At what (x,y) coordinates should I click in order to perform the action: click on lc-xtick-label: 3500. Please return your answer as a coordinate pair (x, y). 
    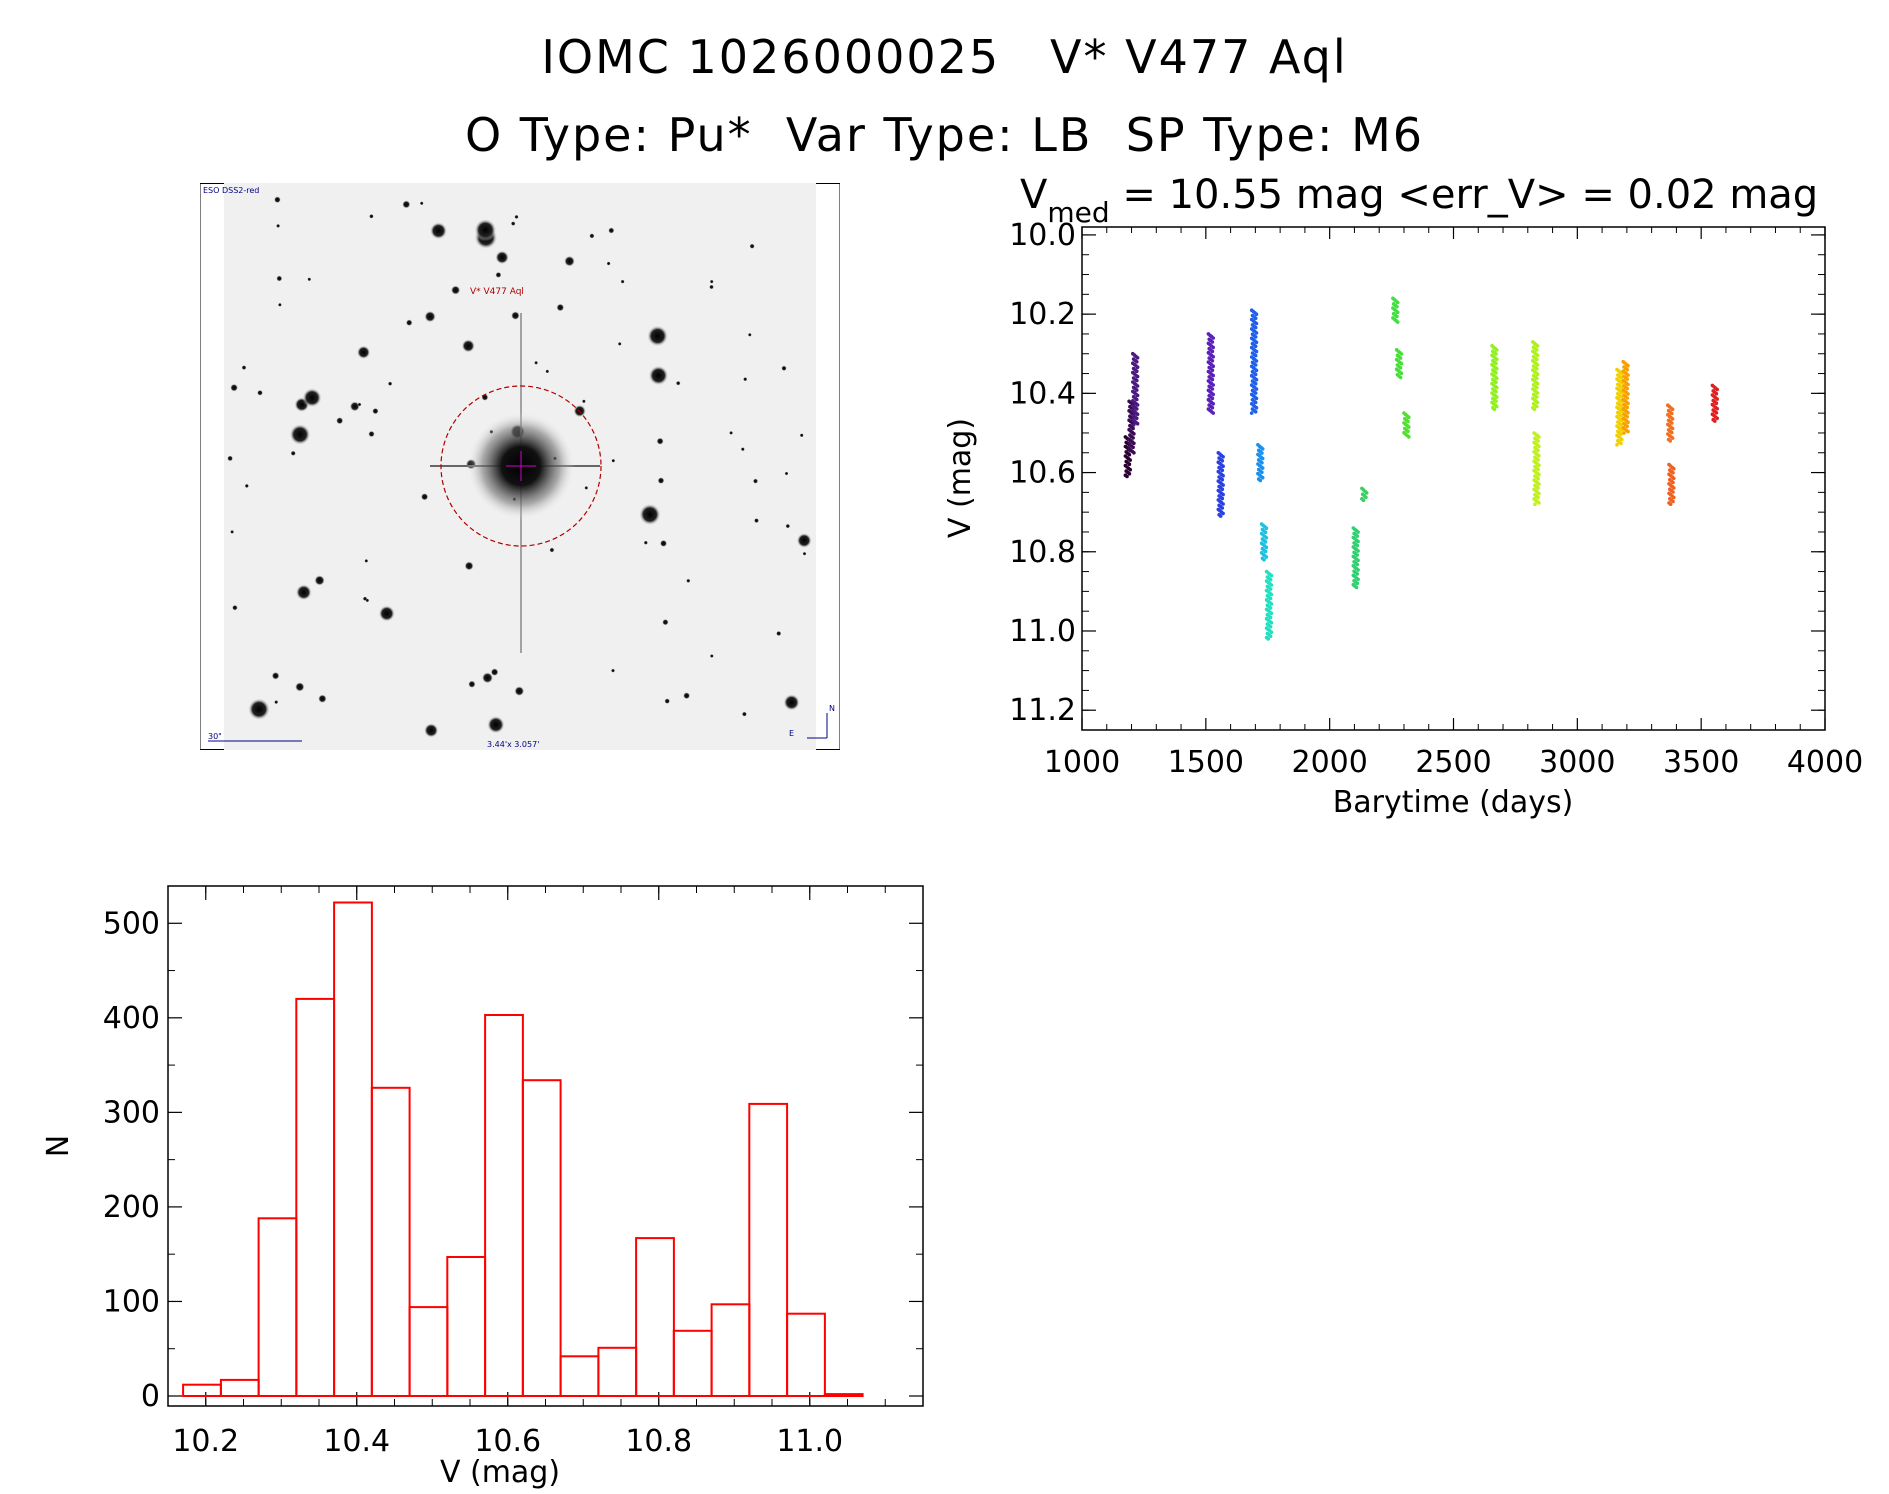
    Looking at the image, I should click on (1701, 762).